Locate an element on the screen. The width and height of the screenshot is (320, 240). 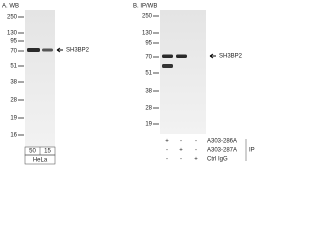
antibody-label: Ctrl IgG is located at coordinates (217, 160).